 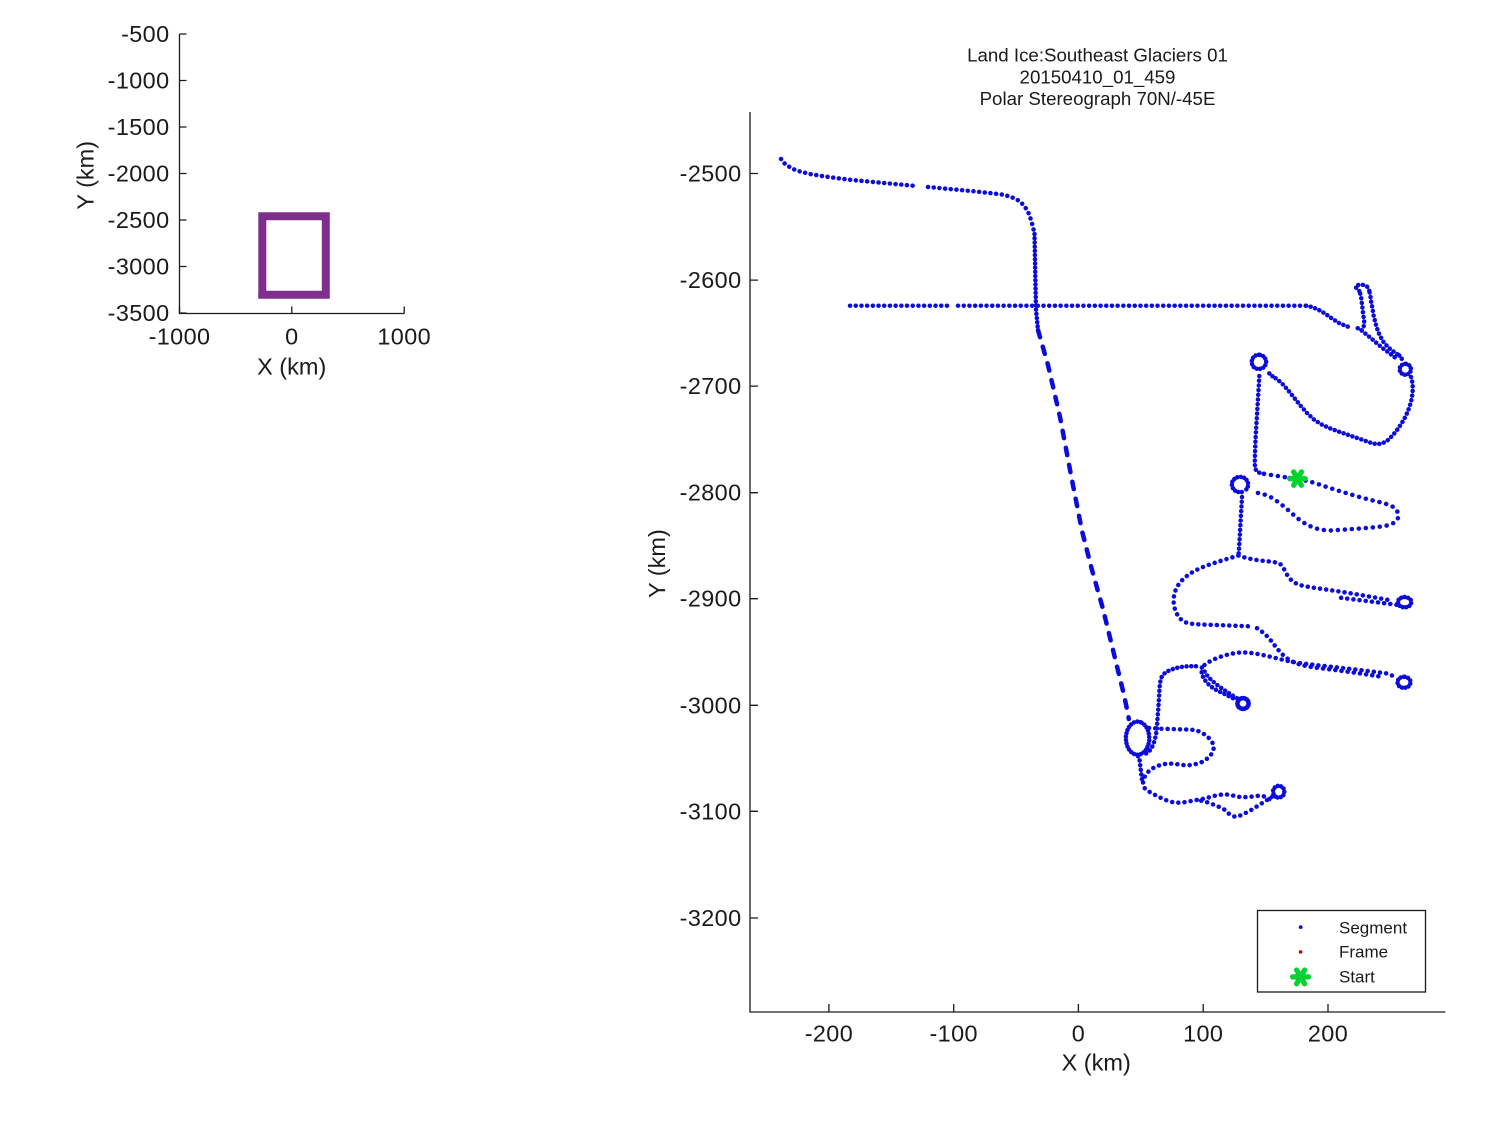 What do you see at coordinates (139, 173) in the screenshot?
I see `svg-text: -2000` at bounding box center [139, 173].